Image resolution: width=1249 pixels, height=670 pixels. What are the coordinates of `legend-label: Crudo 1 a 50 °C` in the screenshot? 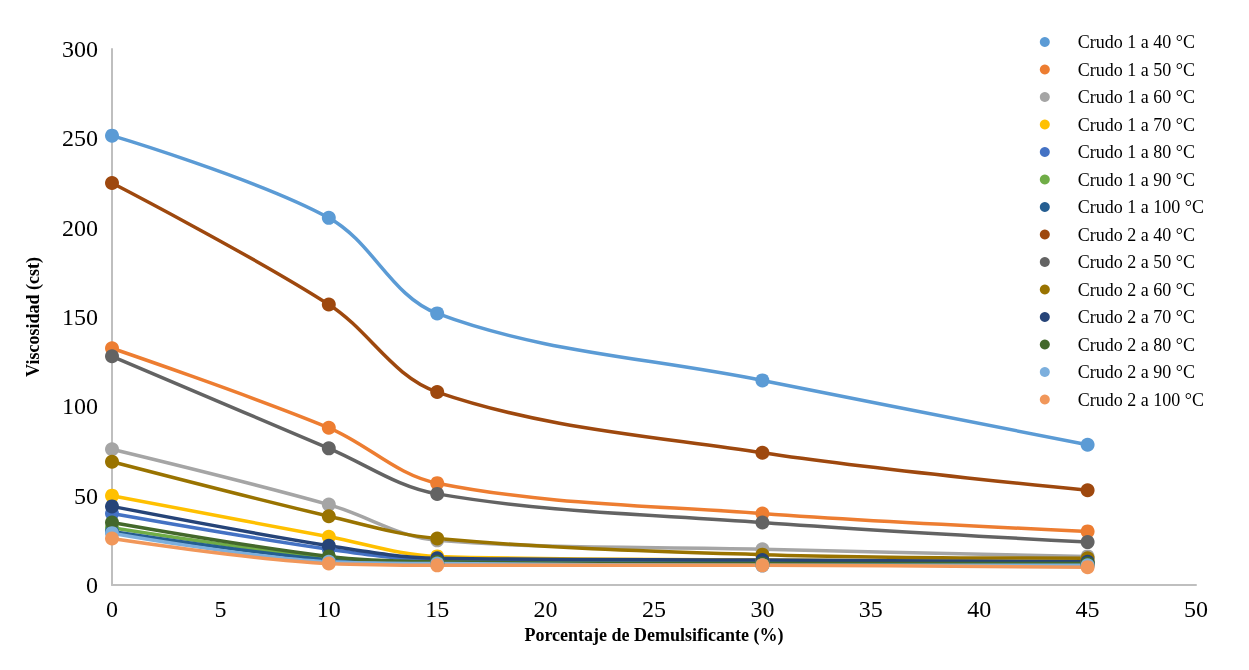 It's located at (1136, 69).